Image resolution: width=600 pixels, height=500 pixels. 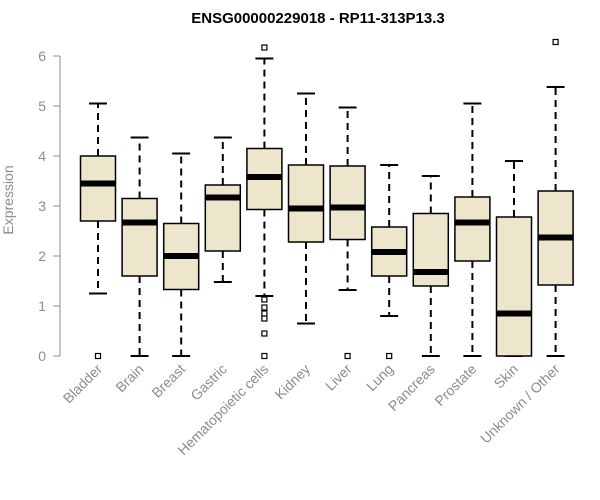 I want to click on x-label-brain: Brain, so click(x=129, y=378).